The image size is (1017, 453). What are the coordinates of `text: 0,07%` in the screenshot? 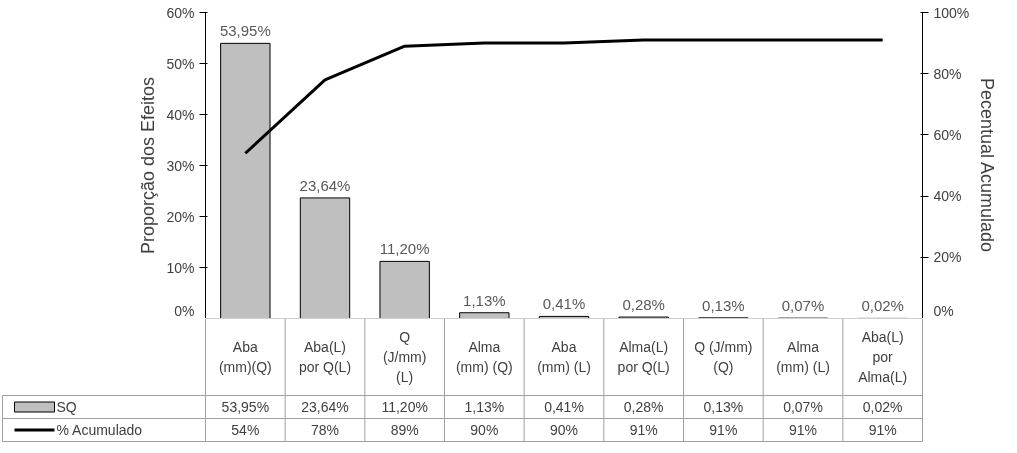 It's located at (803, 306).